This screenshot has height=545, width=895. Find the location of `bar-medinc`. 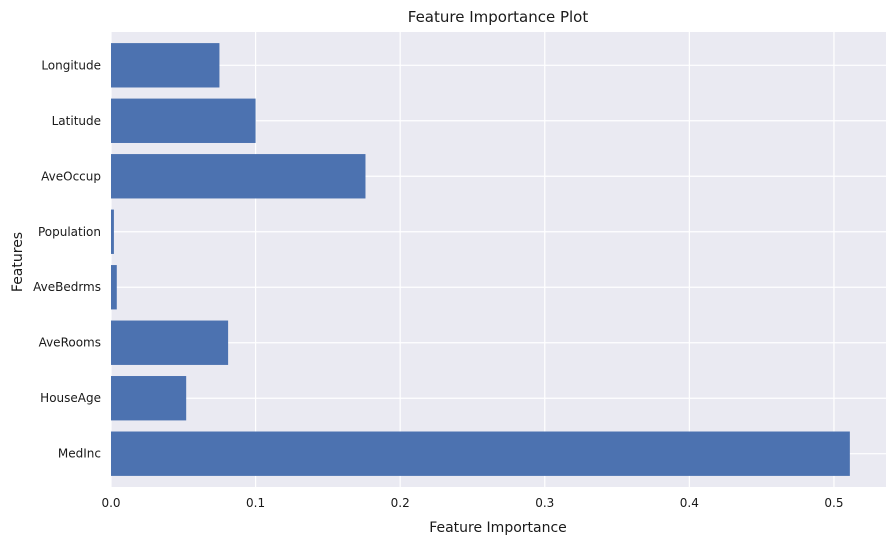

bar-medinc is located at coordinates (480, 453).